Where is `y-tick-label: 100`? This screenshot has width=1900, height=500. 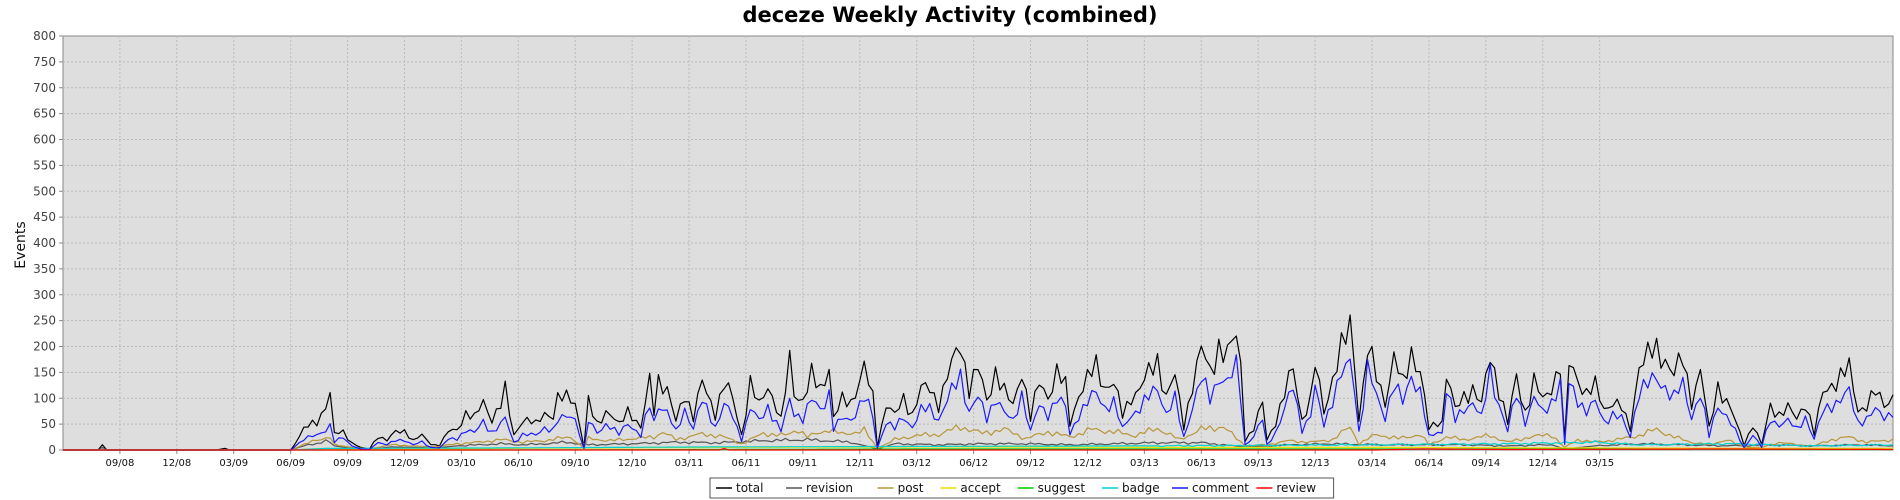 y-tick-label: 100 is located at coordinates (44, 398).